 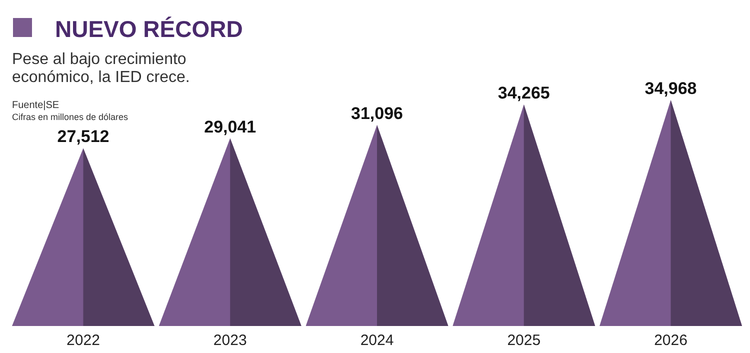 What do you see at coordinates (524, 340) in the screenshot?
I see `x-tick-label: 2025` at bounding box center [524, 340].